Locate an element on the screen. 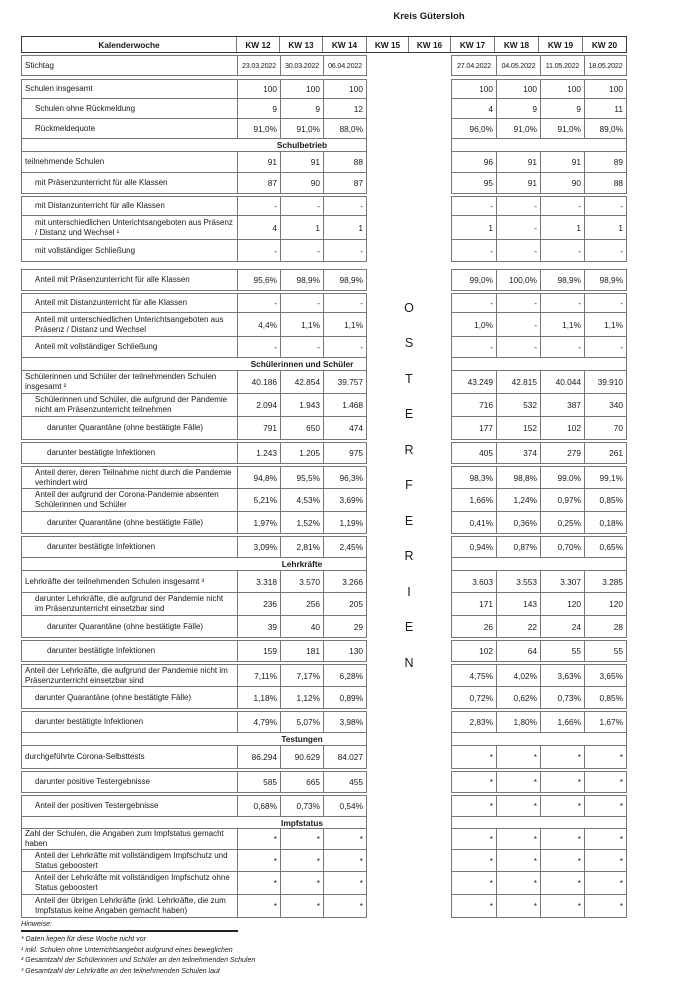  row-label: mit vollständiger Schließung is located at coordinates (85, 250).